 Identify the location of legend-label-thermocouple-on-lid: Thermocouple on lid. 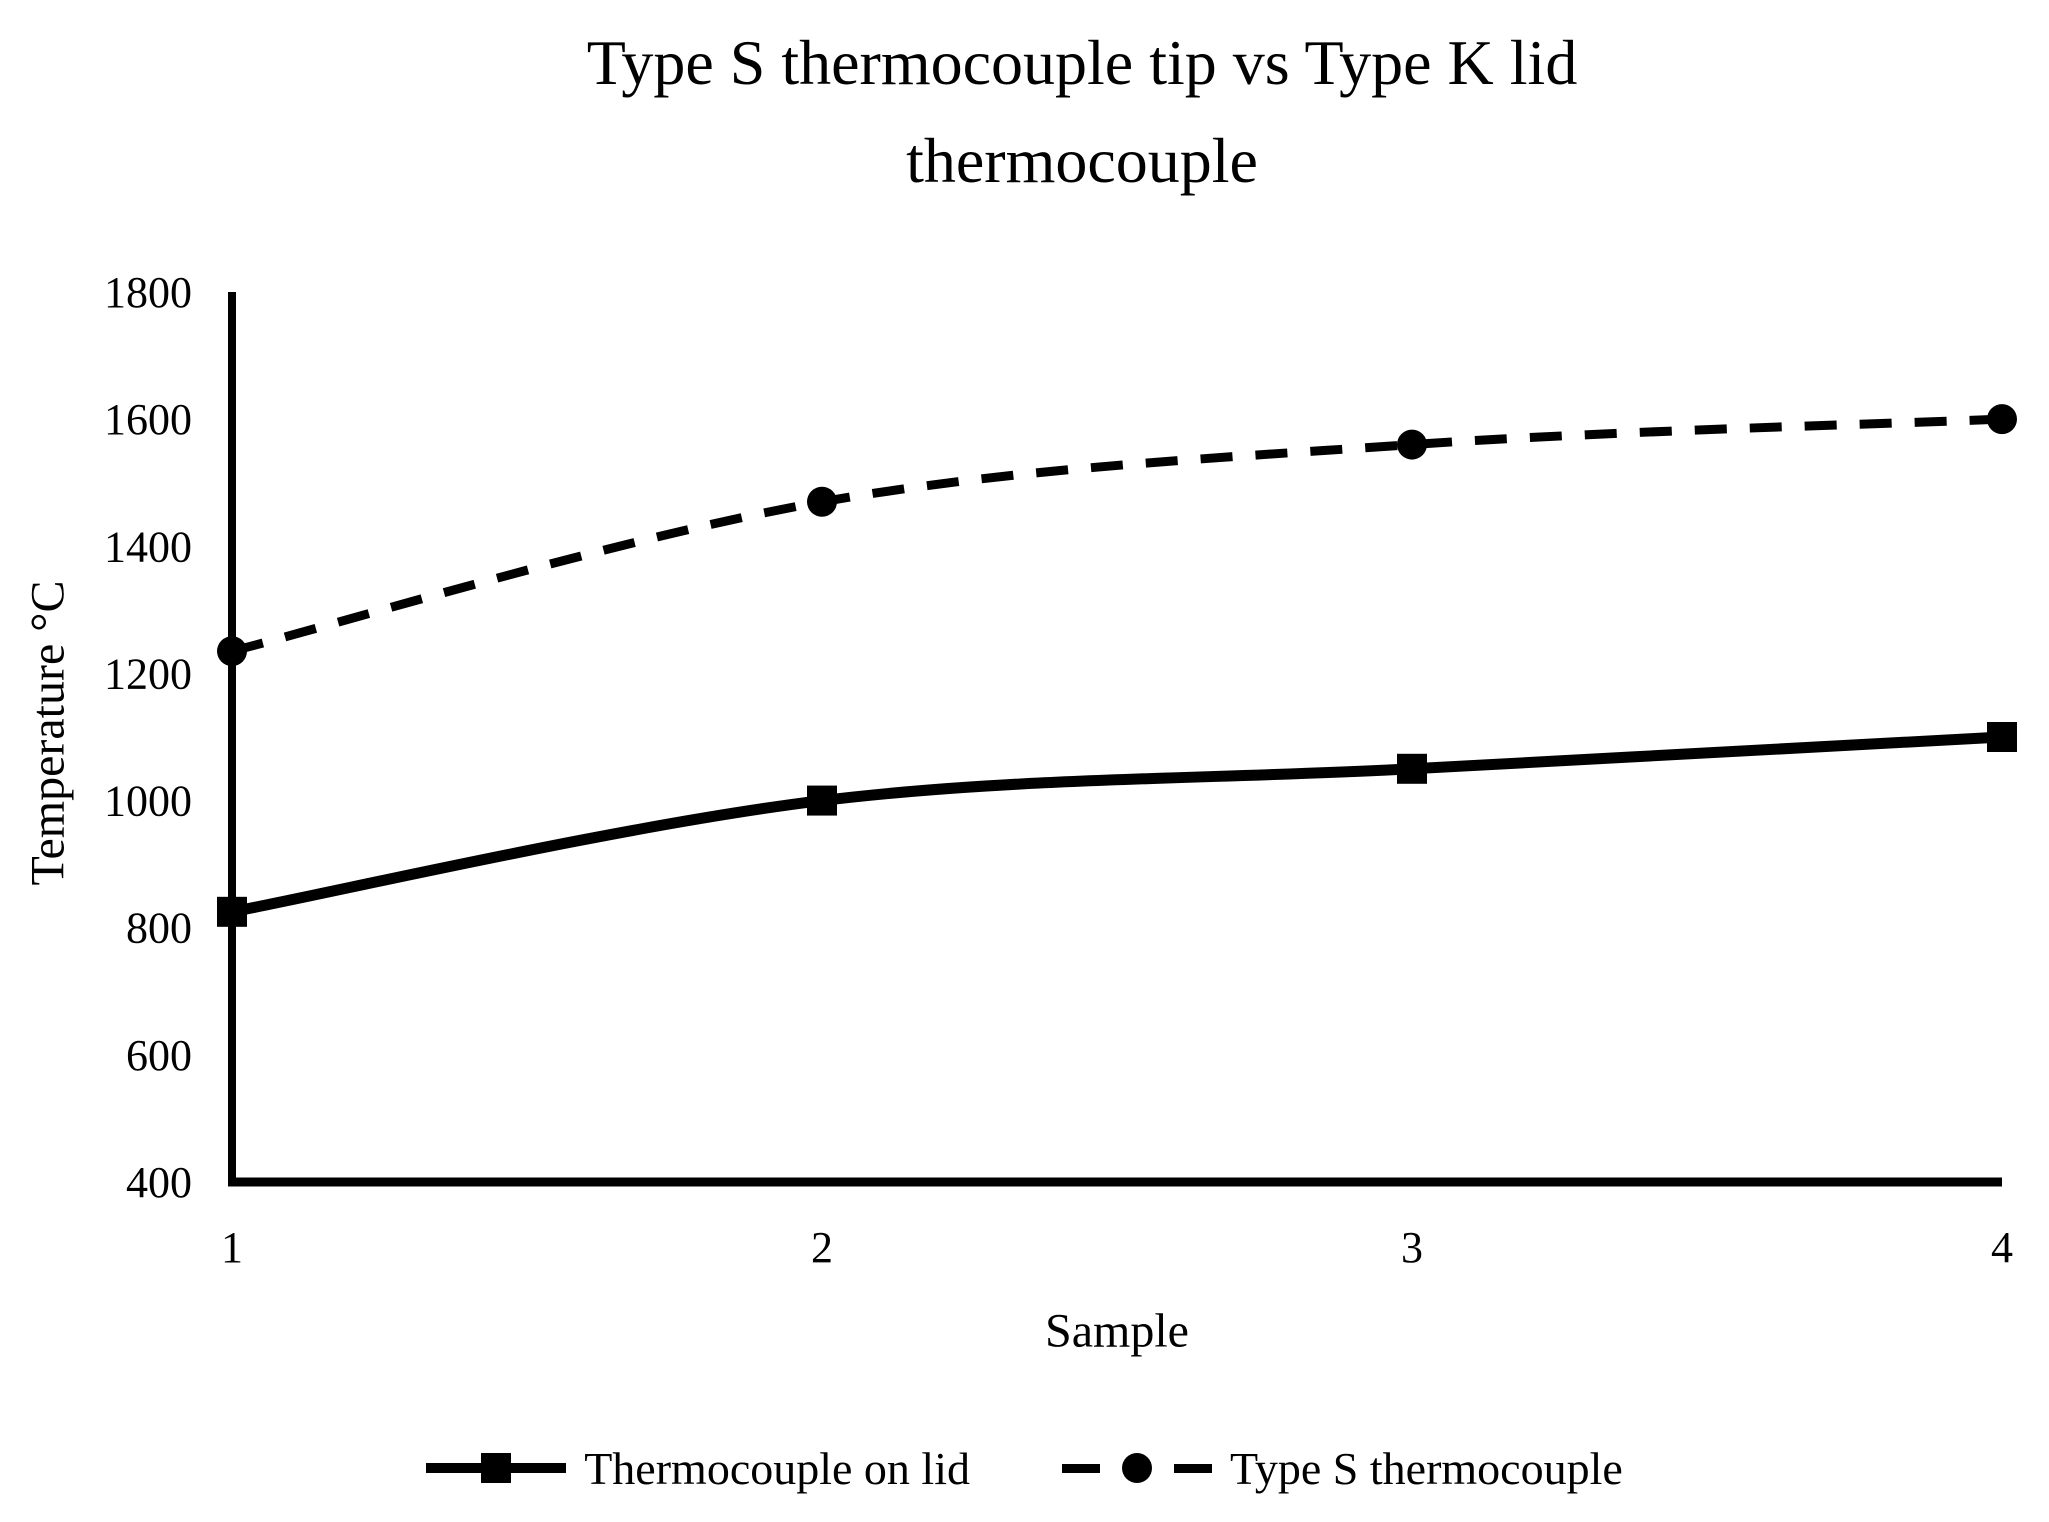
(777, 1468).